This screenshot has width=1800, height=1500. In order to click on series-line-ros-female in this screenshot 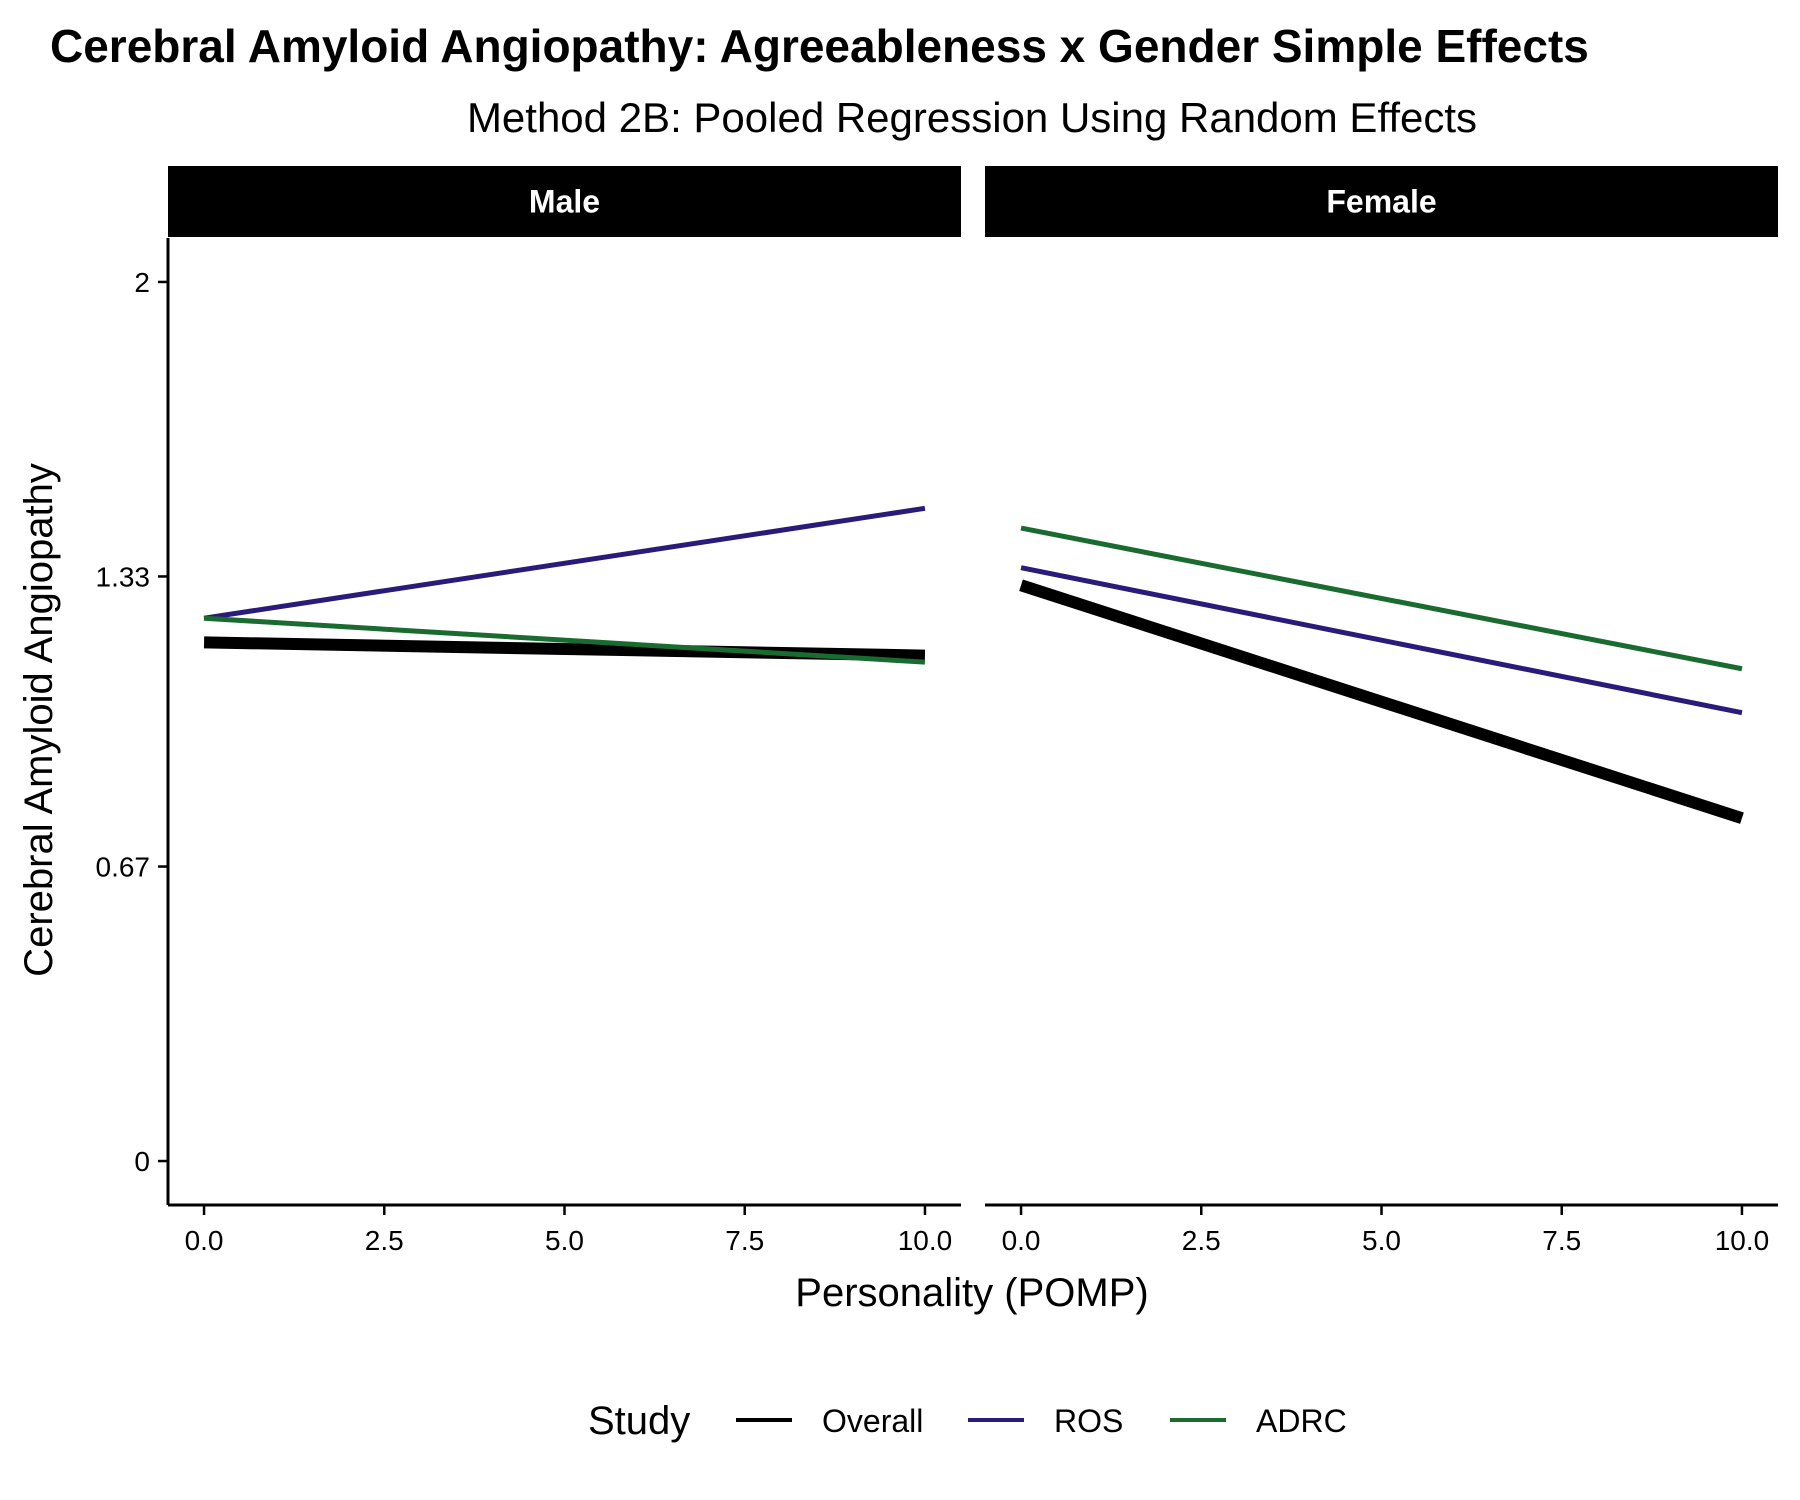, I will do `click(1381, 640)`.